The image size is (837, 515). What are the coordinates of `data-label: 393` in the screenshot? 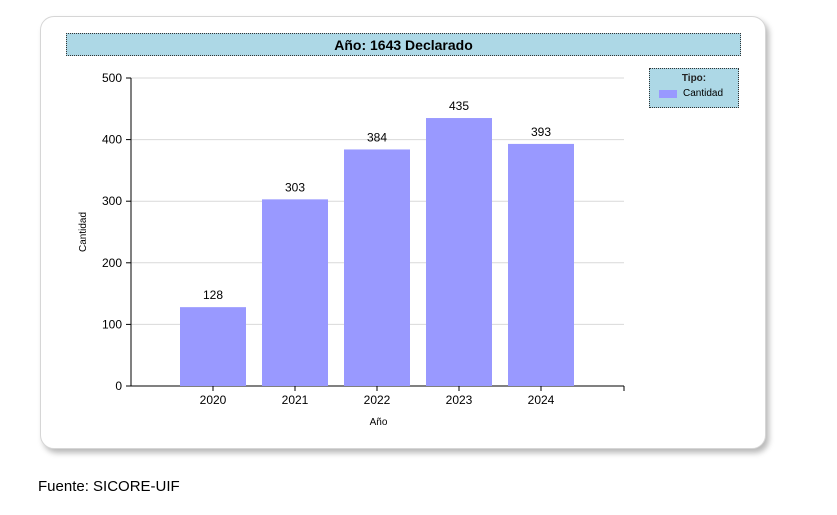 It's located at (541, 132).